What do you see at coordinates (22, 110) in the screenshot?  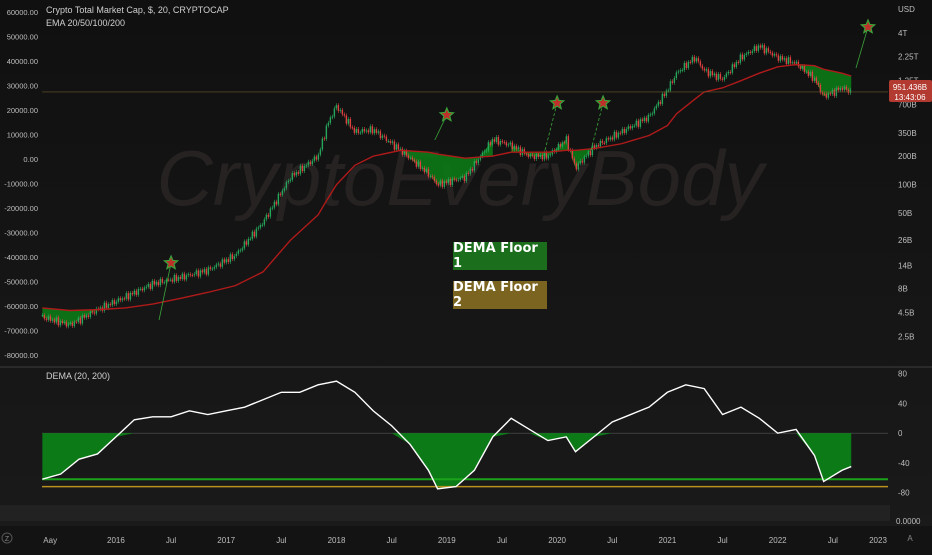 I see `y-left-tick-label: 20000.00` at bounding box center [22, 110].